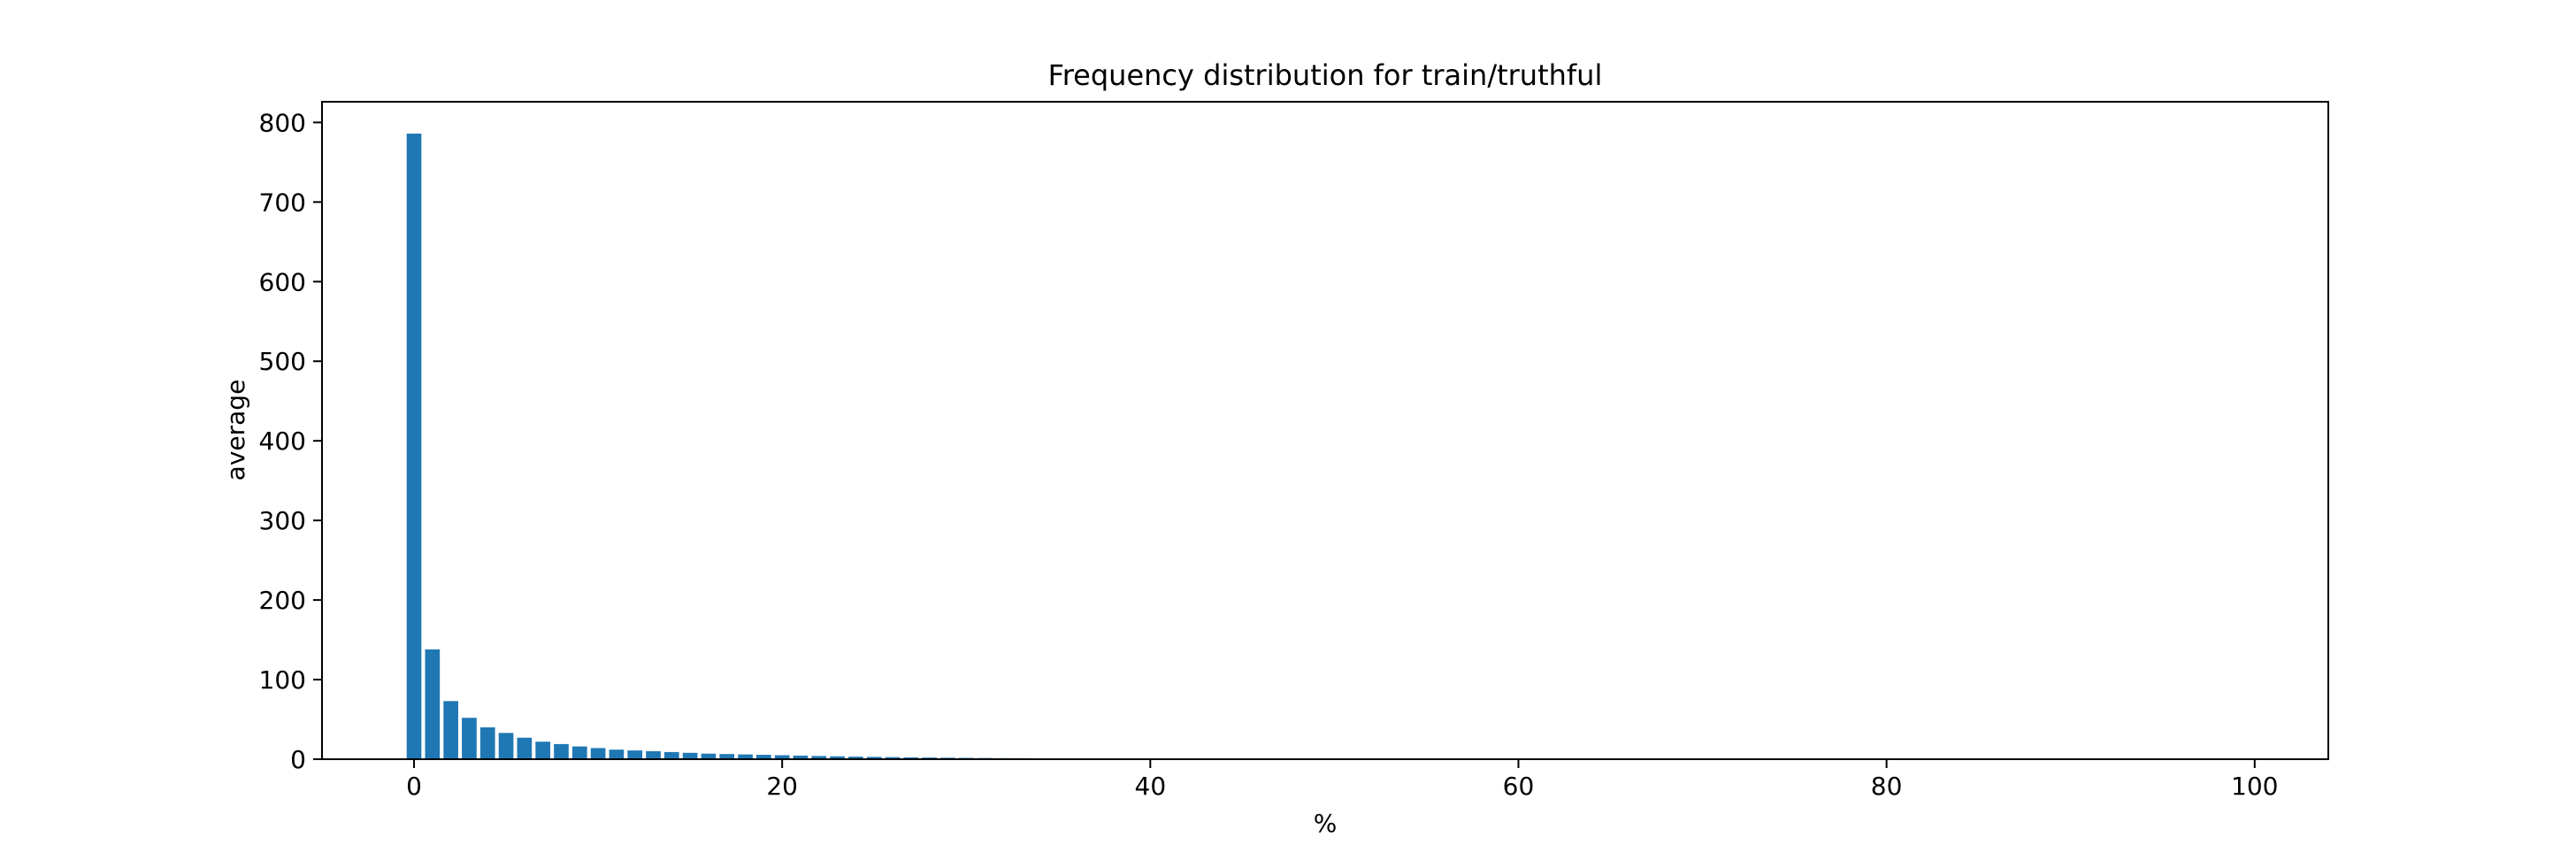 The width and height of the screenshot is (2576, 853). What do you see at coordinates (282, 600) in the screenshot?
I see `y-tick-label: 200` at bounding box center [282, 600].